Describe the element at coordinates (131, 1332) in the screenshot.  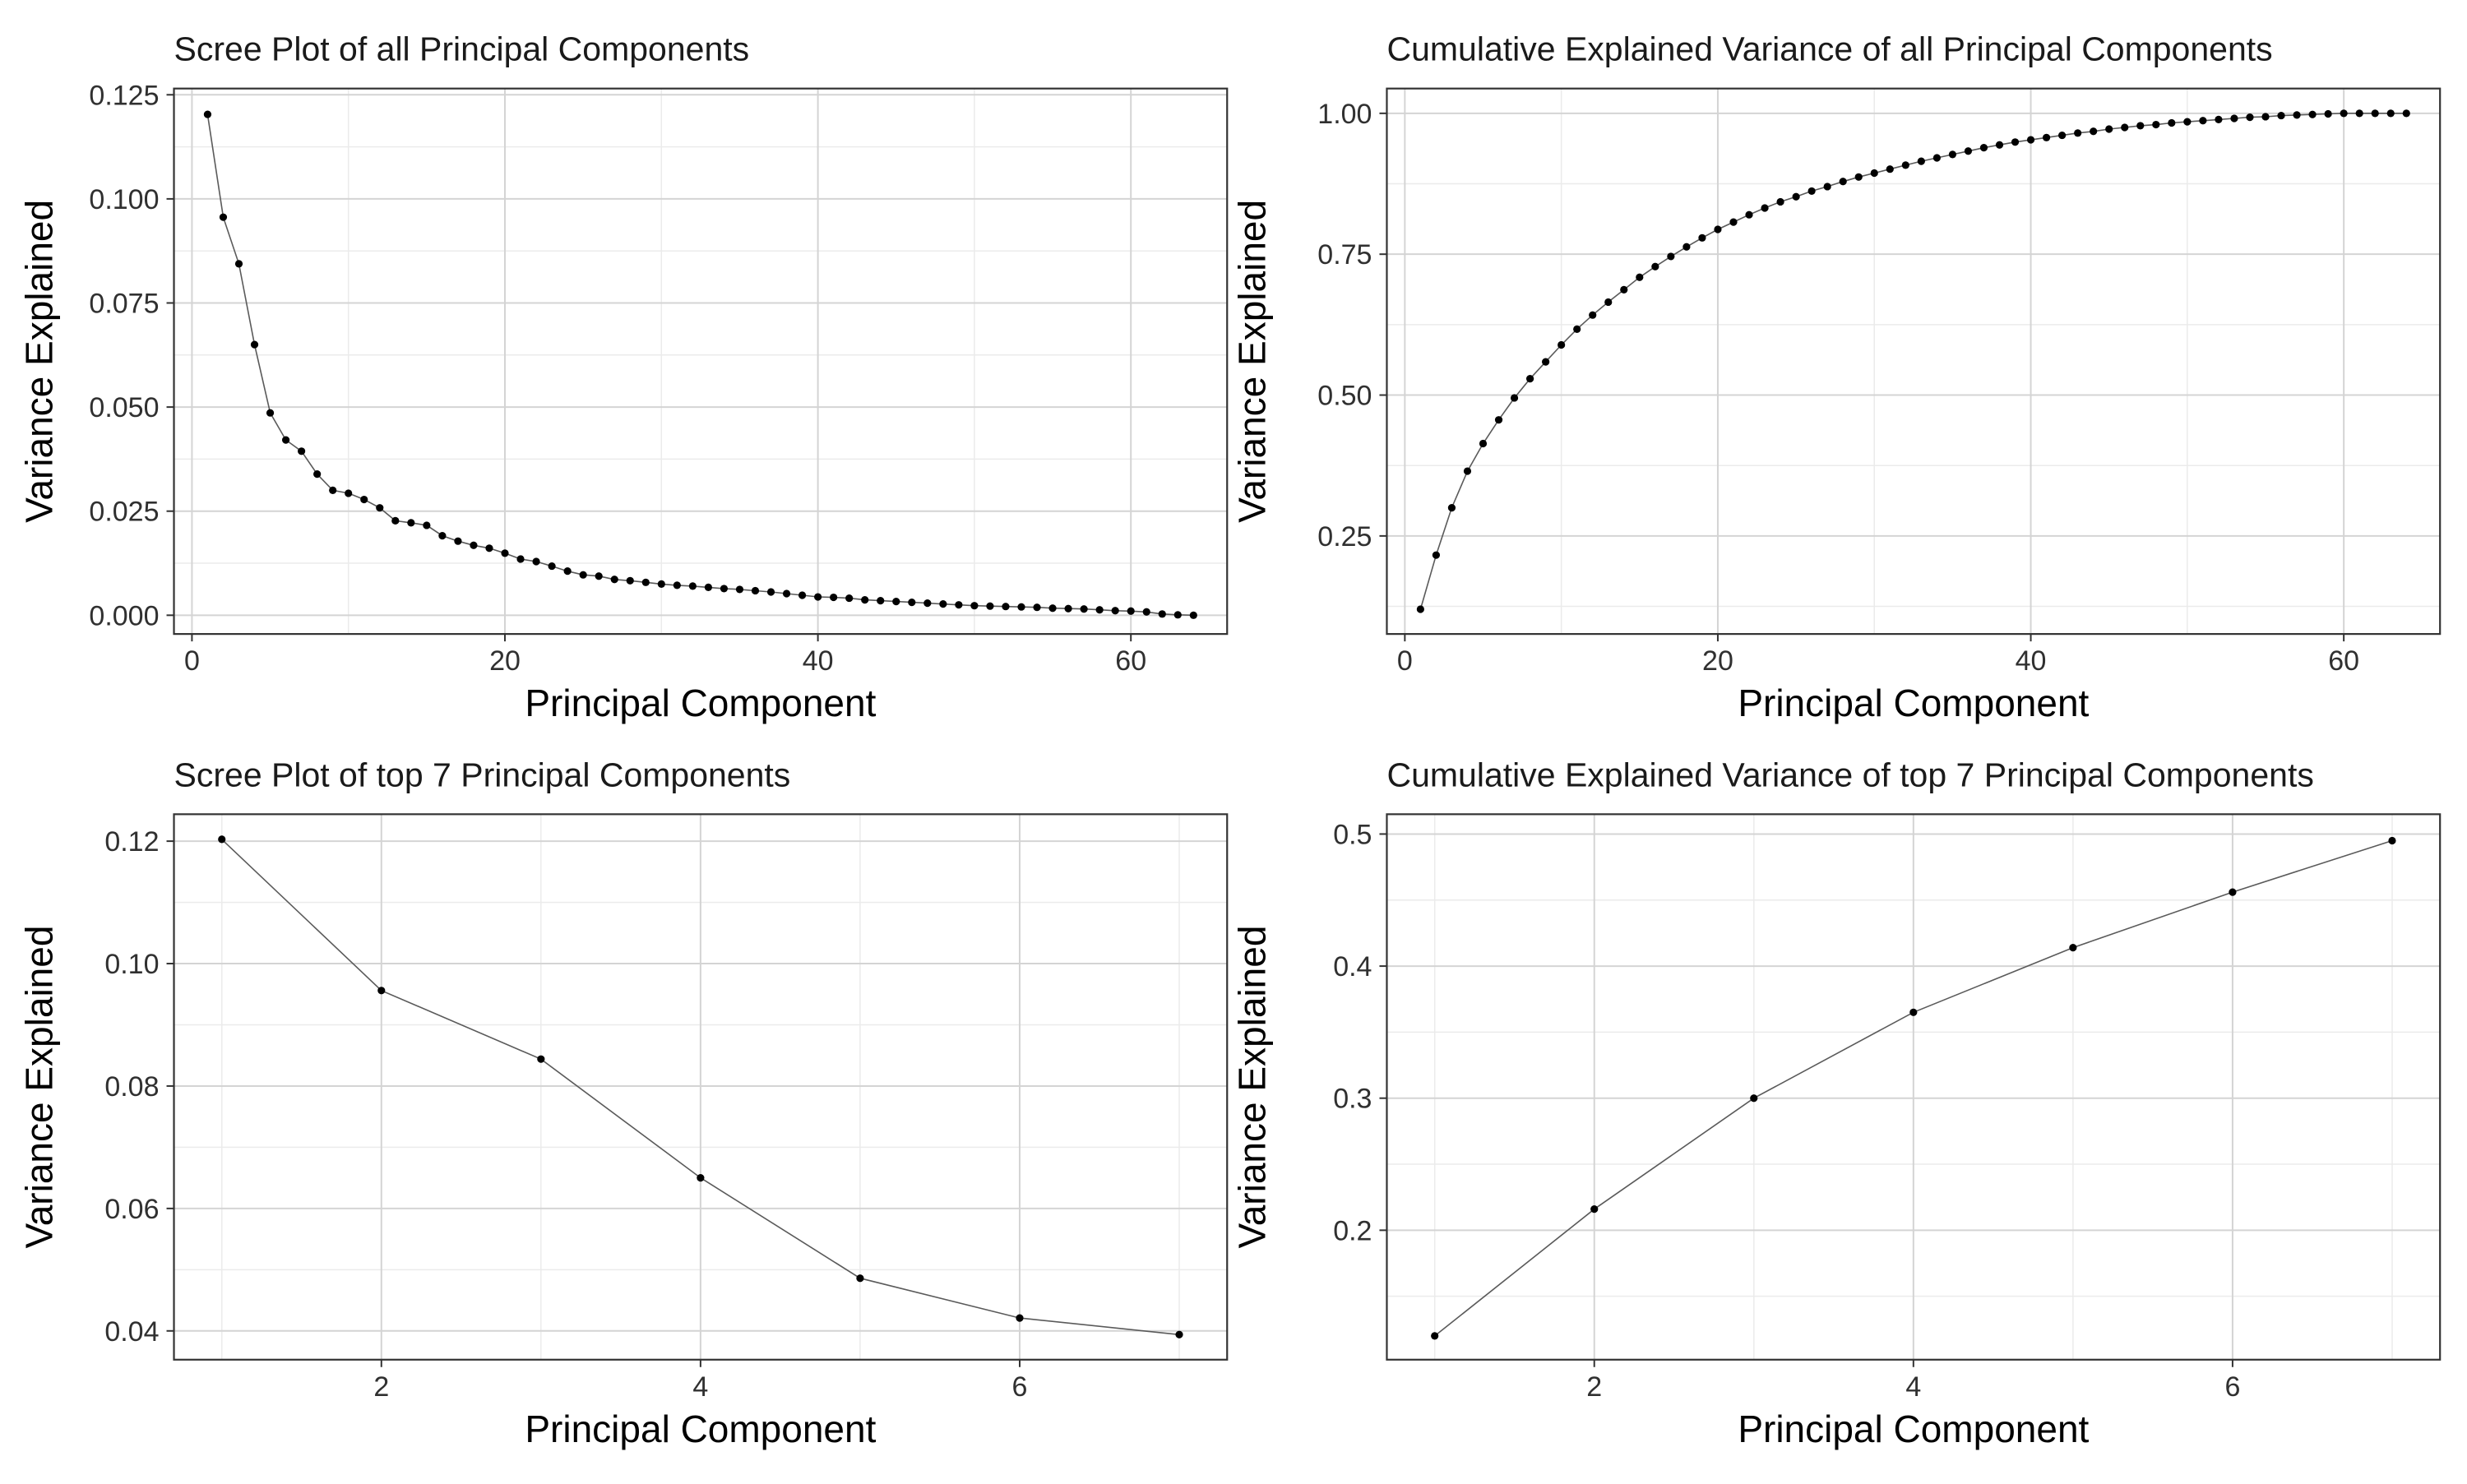
I see `y-tick-label: 0.04` at that location.